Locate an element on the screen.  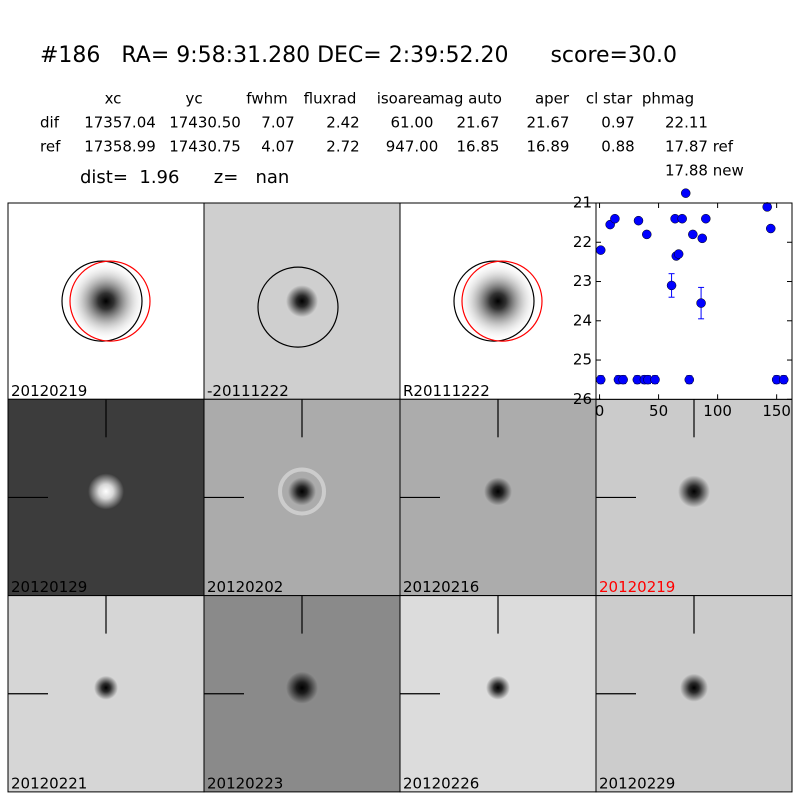
image-panel: 20120223 is located at coordinates (302, 693).